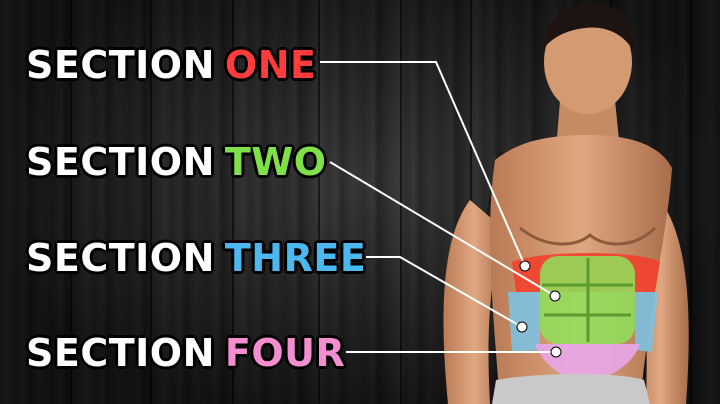  I want to click on pointer-line-two, so click(442, 229).